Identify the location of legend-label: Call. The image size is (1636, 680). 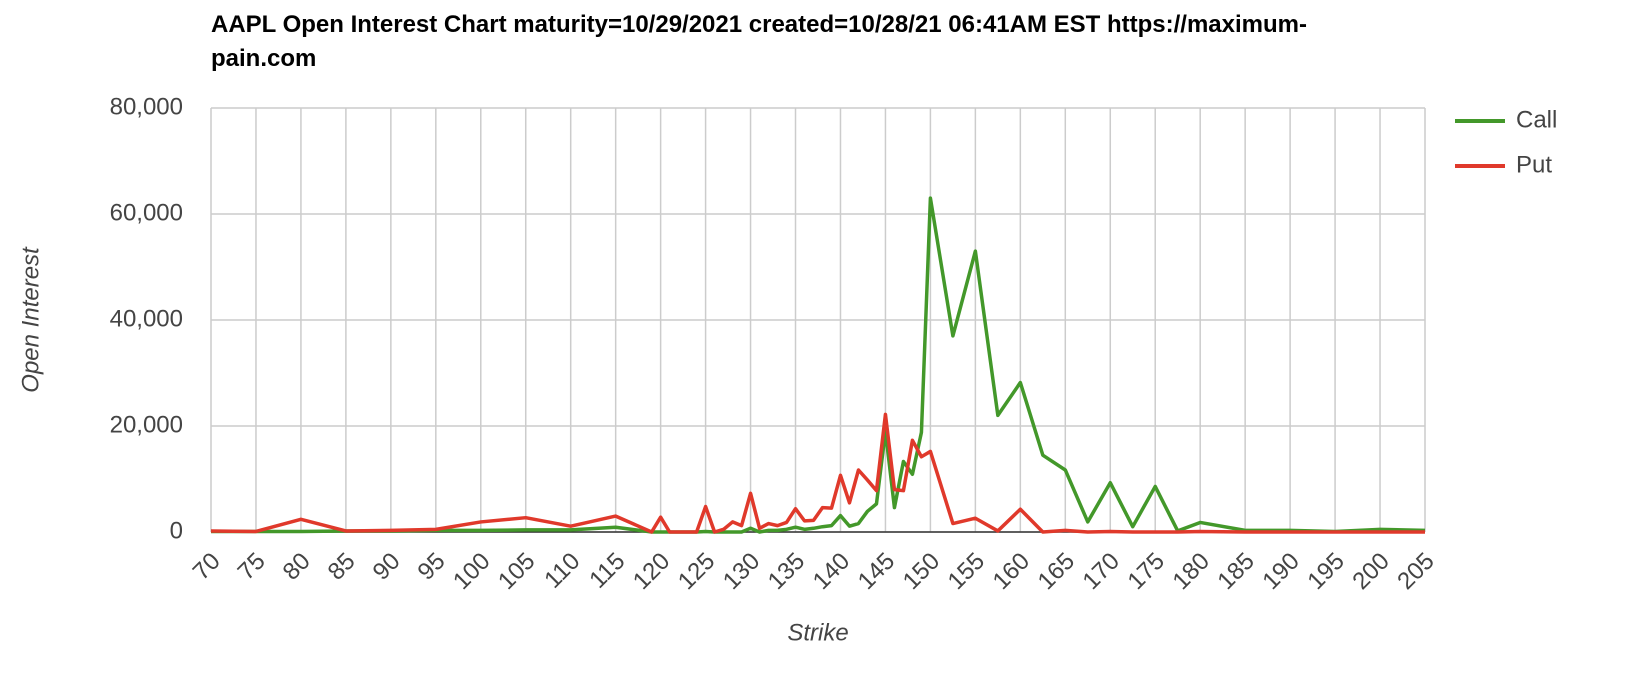
(1536, 119).